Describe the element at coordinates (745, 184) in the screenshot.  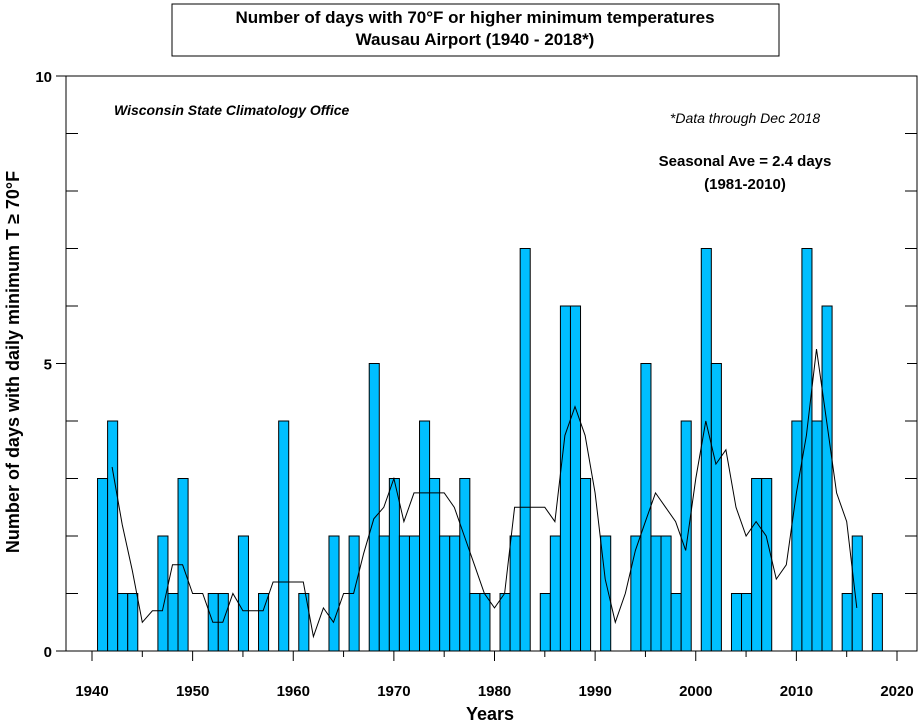
I see `seasonal-period-annotation: (1981-2010)` at that location.